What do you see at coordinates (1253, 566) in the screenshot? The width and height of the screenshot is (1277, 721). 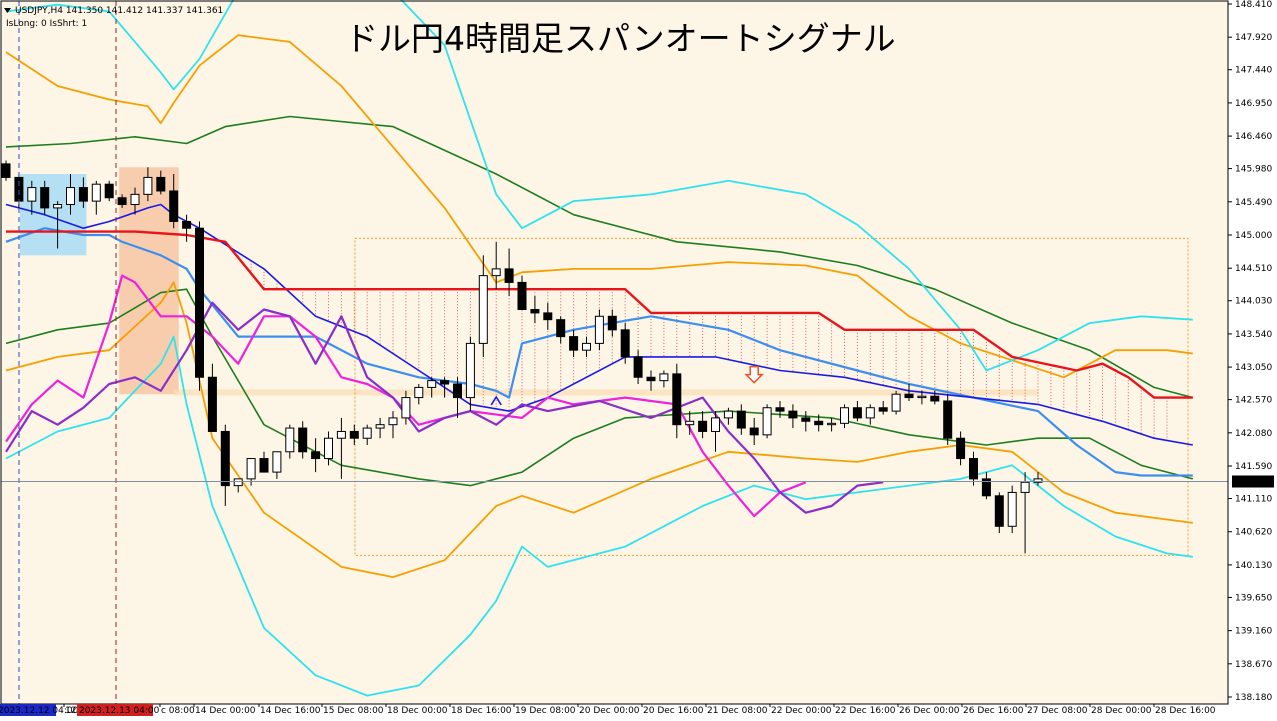 I see `y-tick-label: 140.130` at bounding box center [1253, 566].